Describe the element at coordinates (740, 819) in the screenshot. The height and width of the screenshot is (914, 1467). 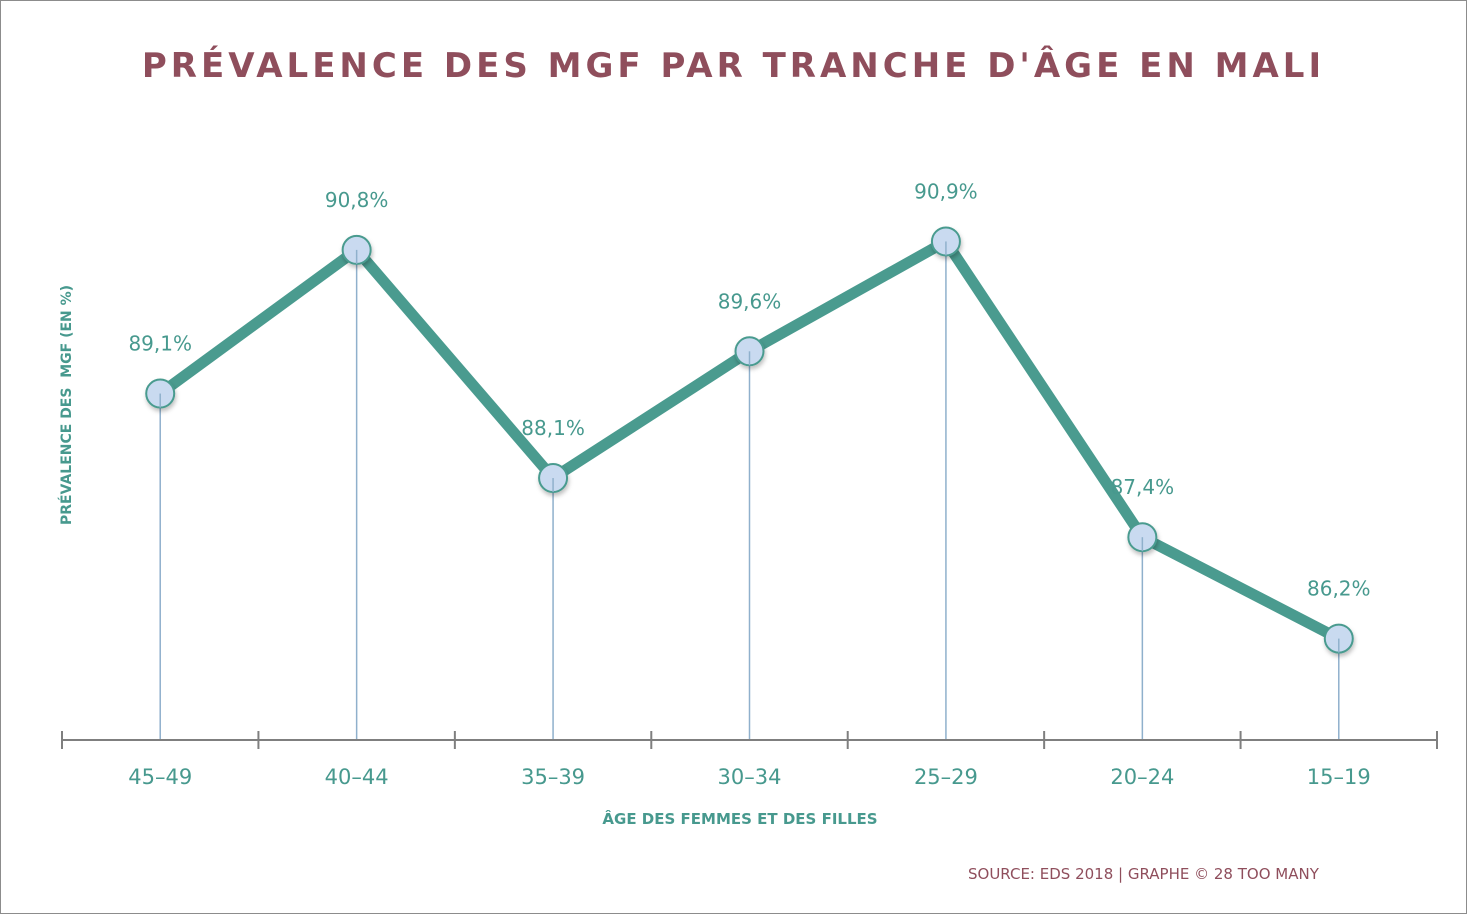
I see `x-axis-label: ÂGE DES FEMMES ET DES FILLES` at that location.